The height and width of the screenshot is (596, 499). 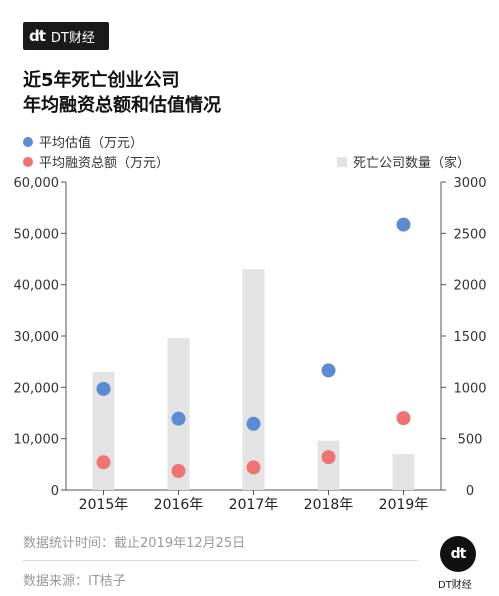 What do you see at coordinates (134, 543) in the screenshot?
I see `footer-stat-time: 数据统计时间：截止2019年12月25日` at bounding box center [134, 543].